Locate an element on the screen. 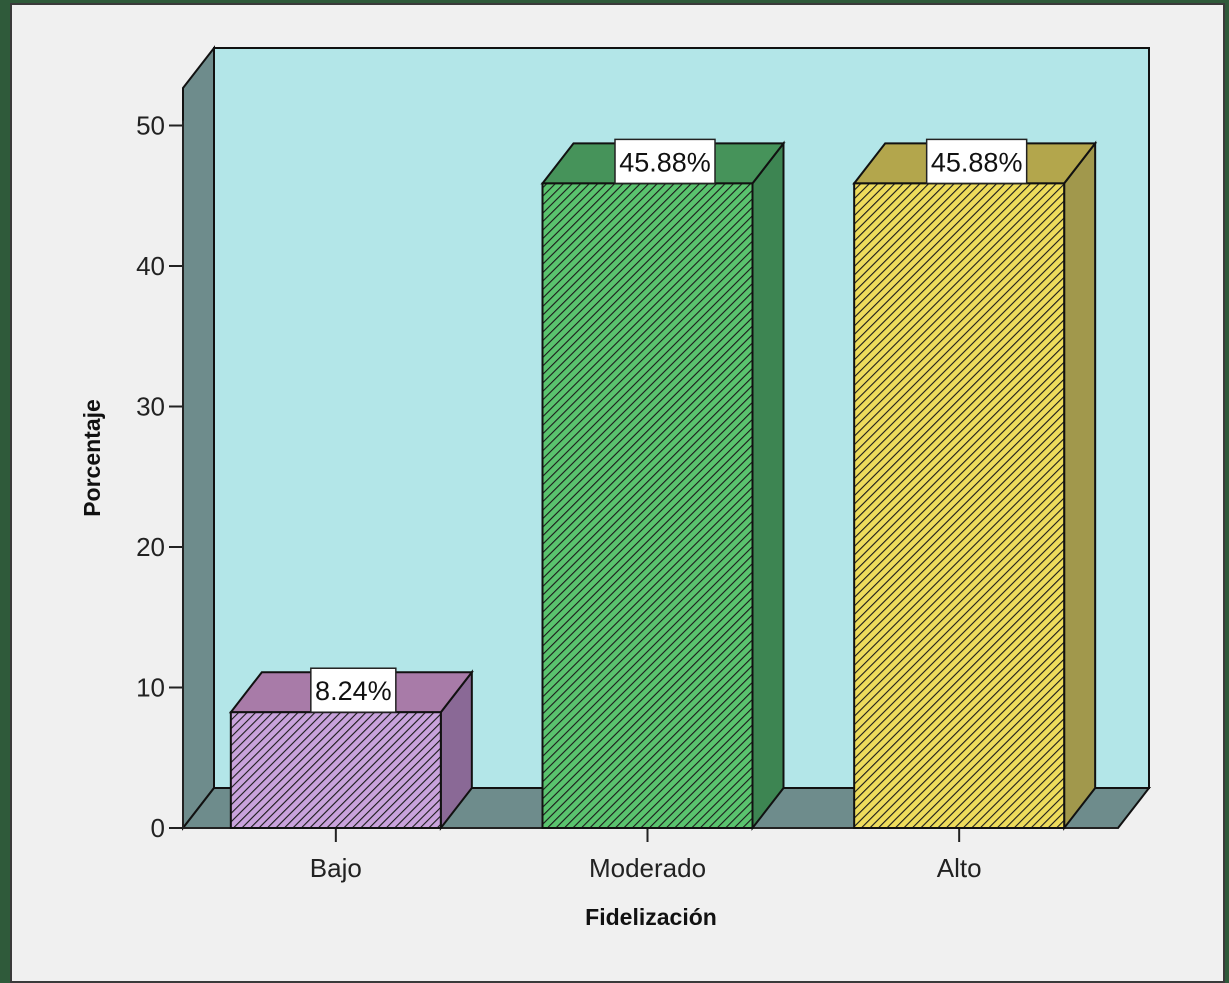  y-axis: 0 10 20 30 40 50 is located at coordinates (160, 477).